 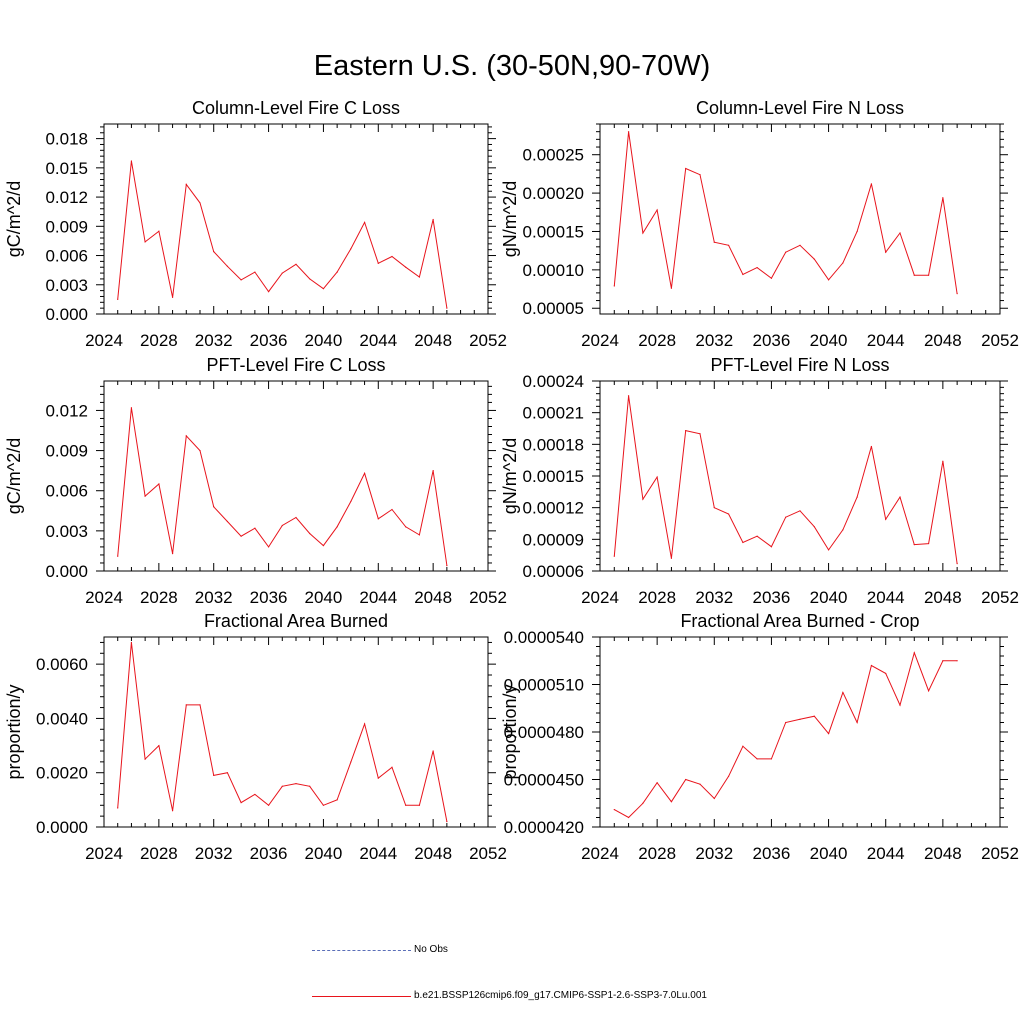 What do you see at coordinates (510, 476) in the screenshot?
I see `y-axis-label: gN/m^2/d` at bounding box center [510, 476].